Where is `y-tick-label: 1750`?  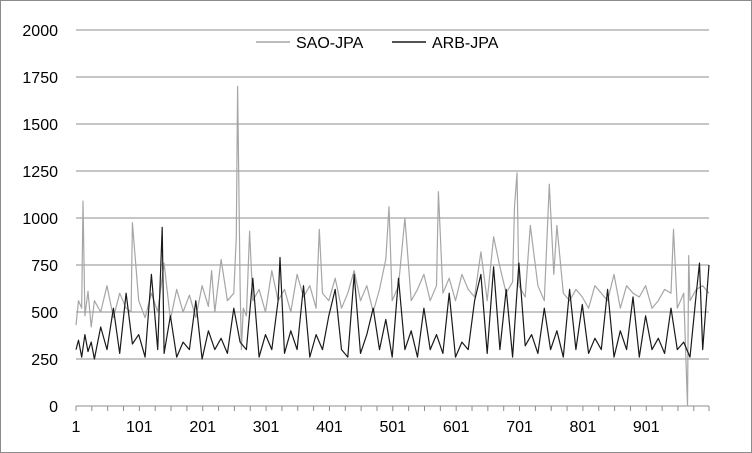
y-tick-label: 1750 is located at coordinates (40, 78).